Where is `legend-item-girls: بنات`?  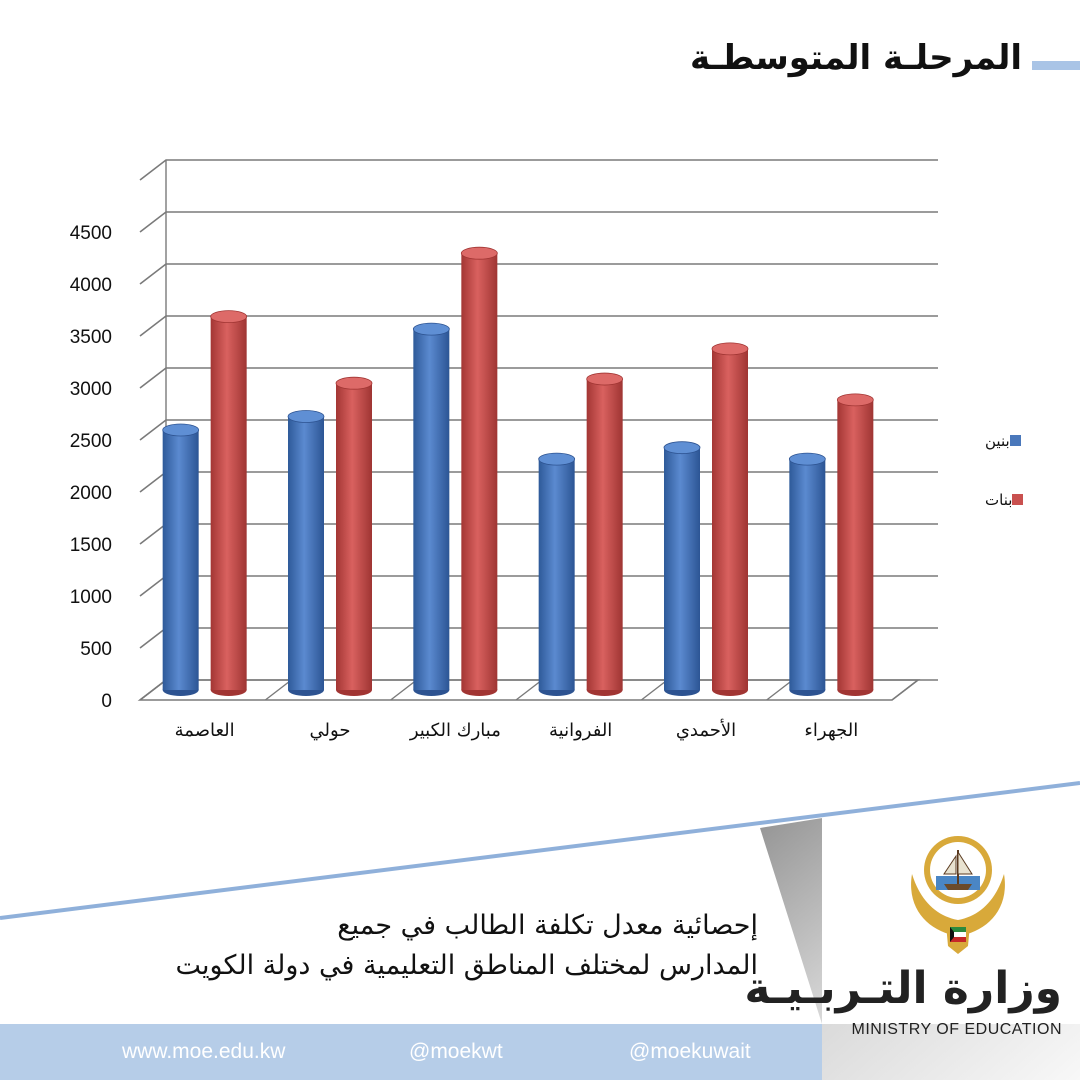
legend-item-girls: بنات is located at coordinates (1016, 499).